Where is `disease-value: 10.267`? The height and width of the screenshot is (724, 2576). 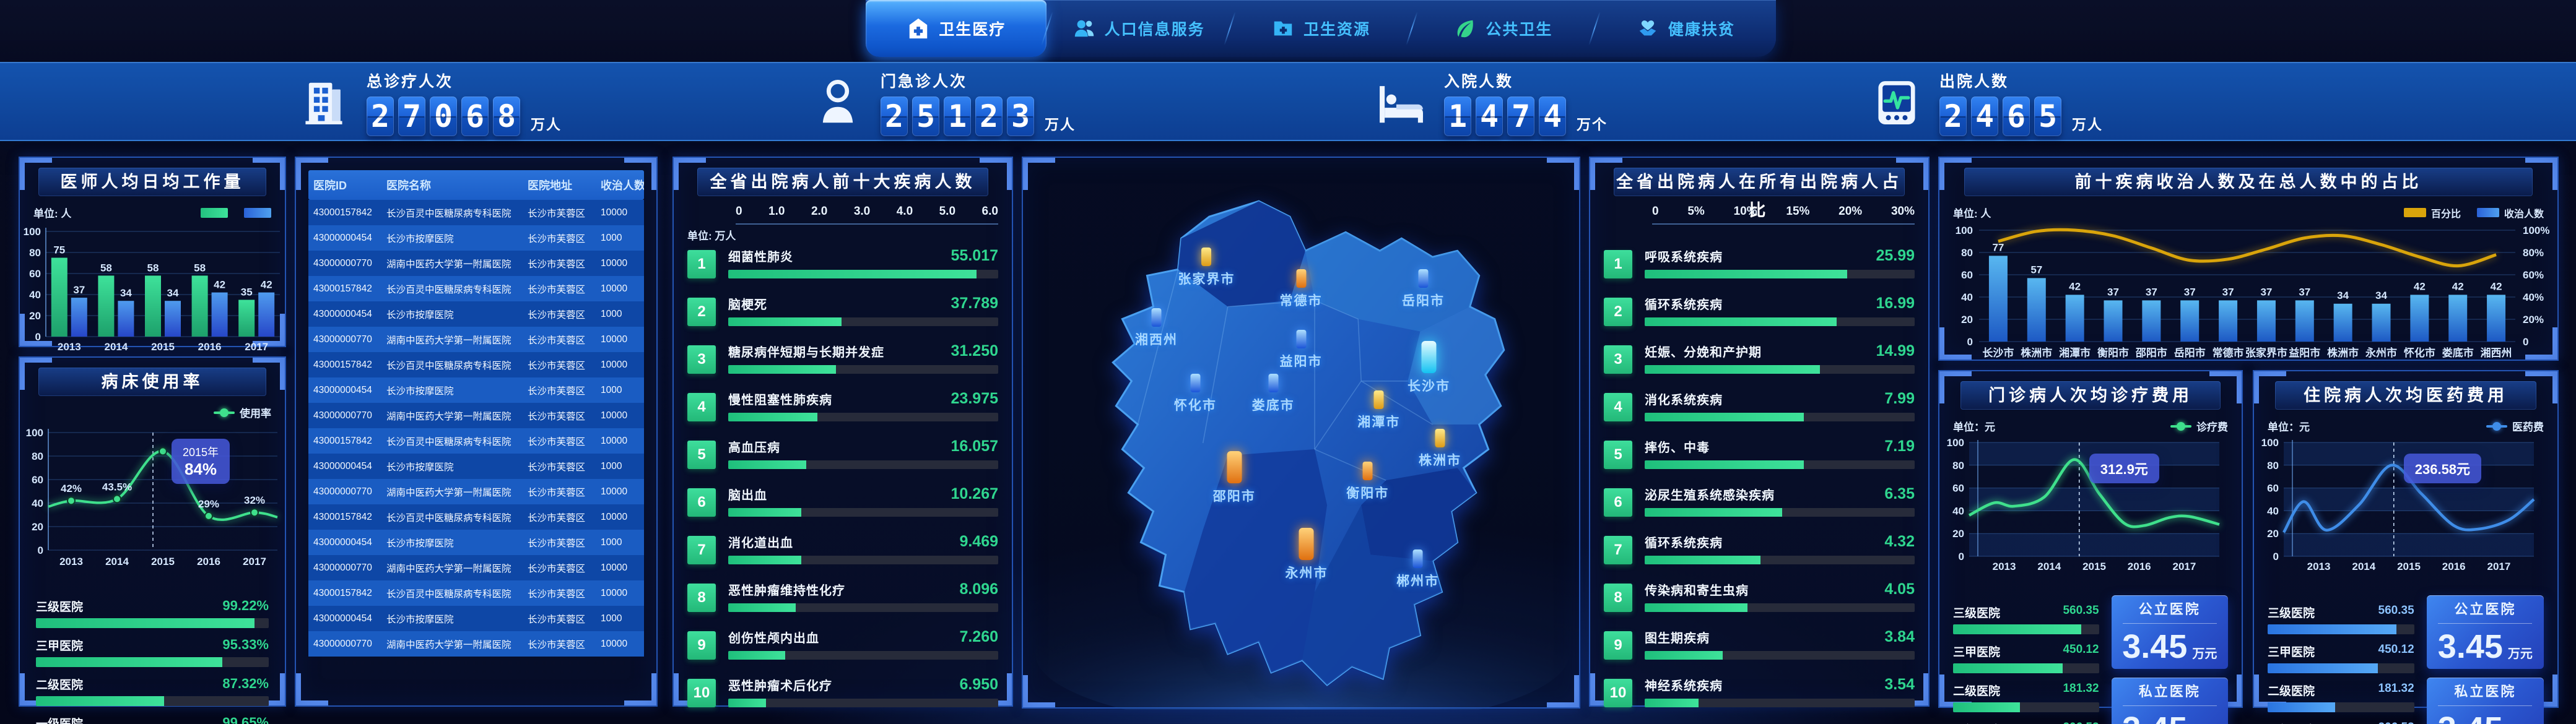 disease-value: 10.267 is located at coordinates (974, 493).